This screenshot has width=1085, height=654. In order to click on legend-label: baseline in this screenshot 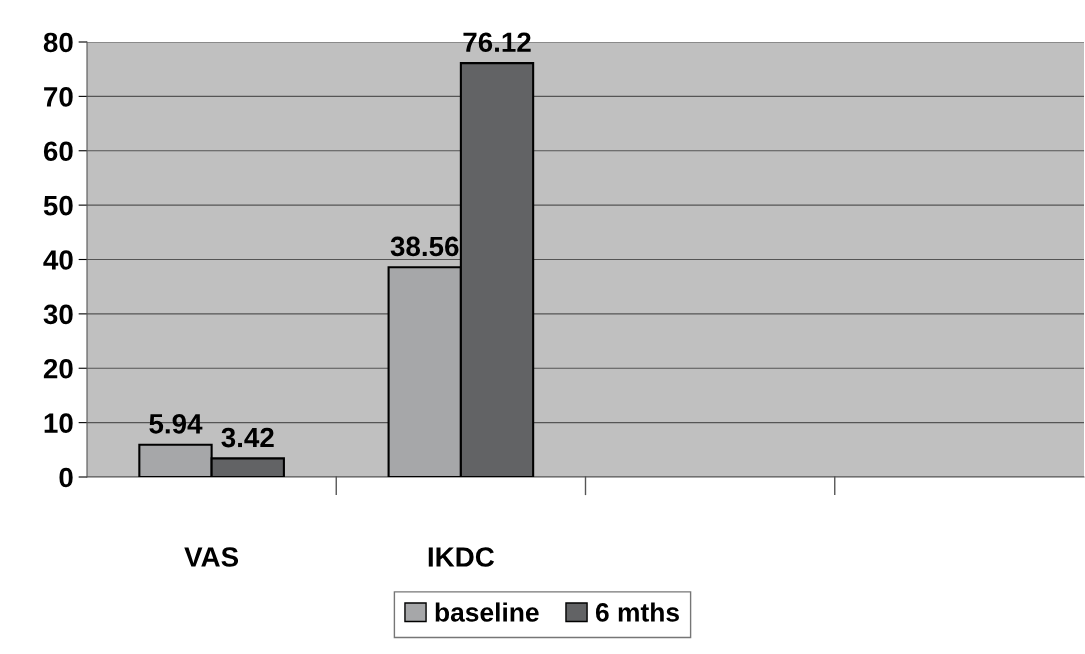, I will do `click(487, 612)`.